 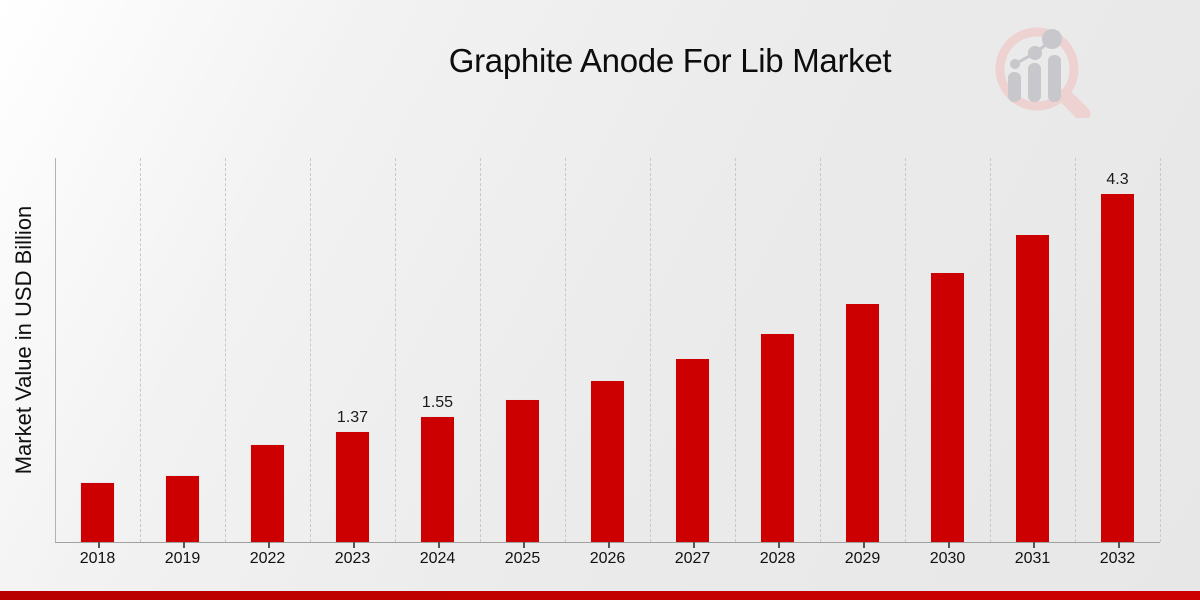 I want to click on bar-2030, so click(x=947, y=407).